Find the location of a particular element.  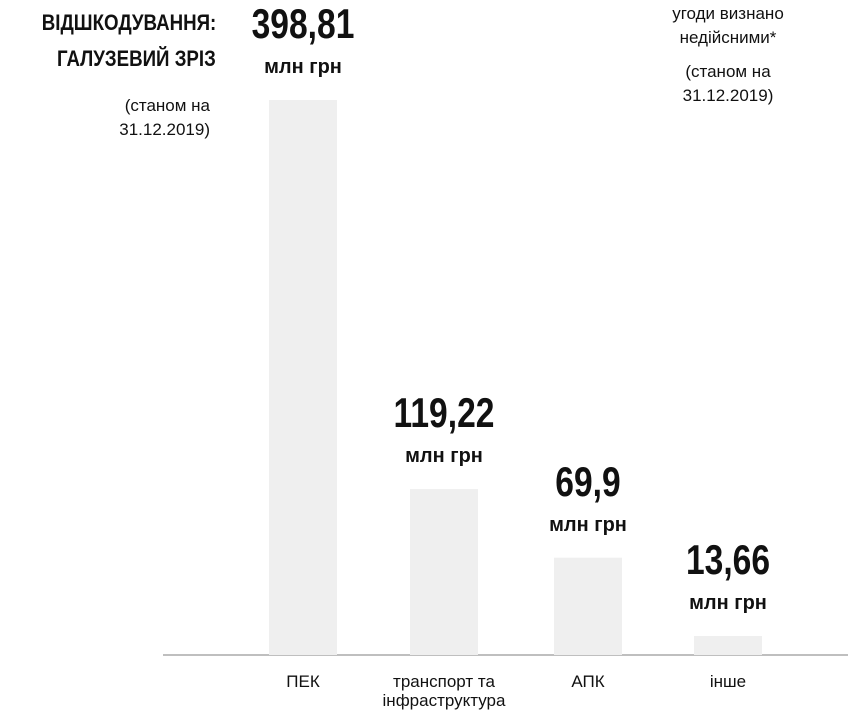

value-label: 69,9 is located at coordinates (588, 481).